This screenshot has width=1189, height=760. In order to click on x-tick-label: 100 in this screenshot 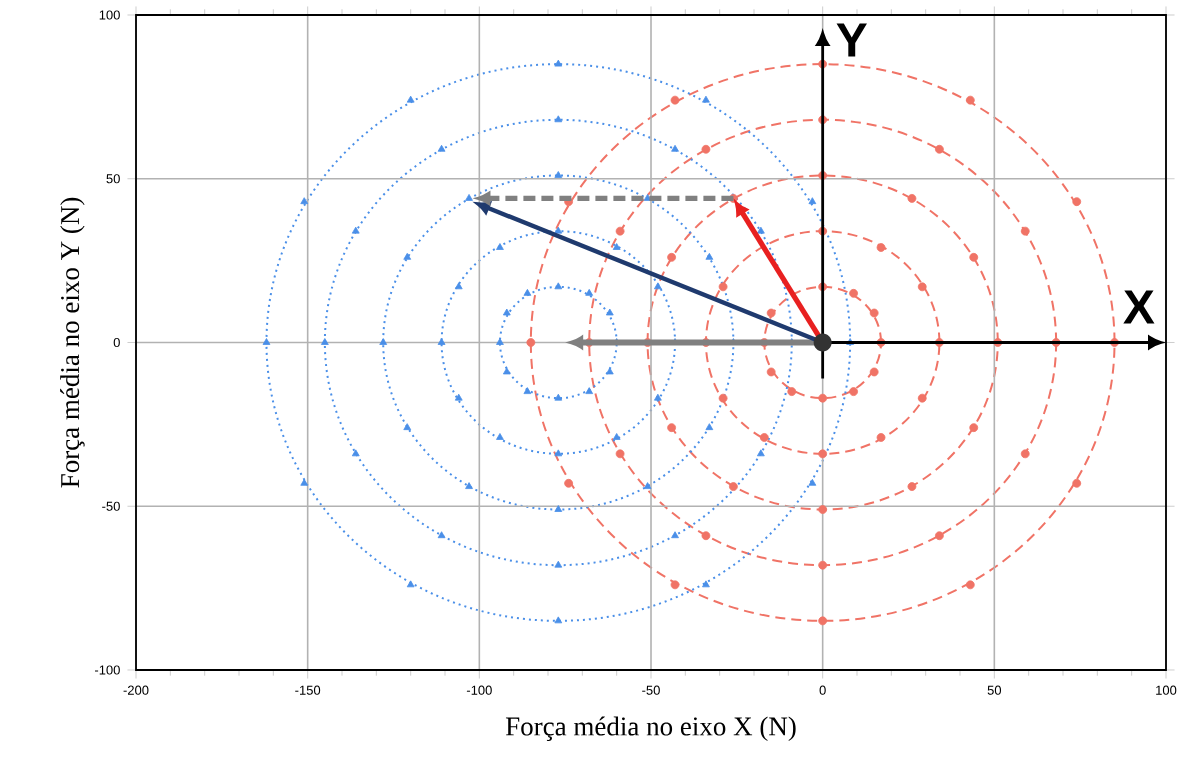, I will do `click(1166, 690)`.